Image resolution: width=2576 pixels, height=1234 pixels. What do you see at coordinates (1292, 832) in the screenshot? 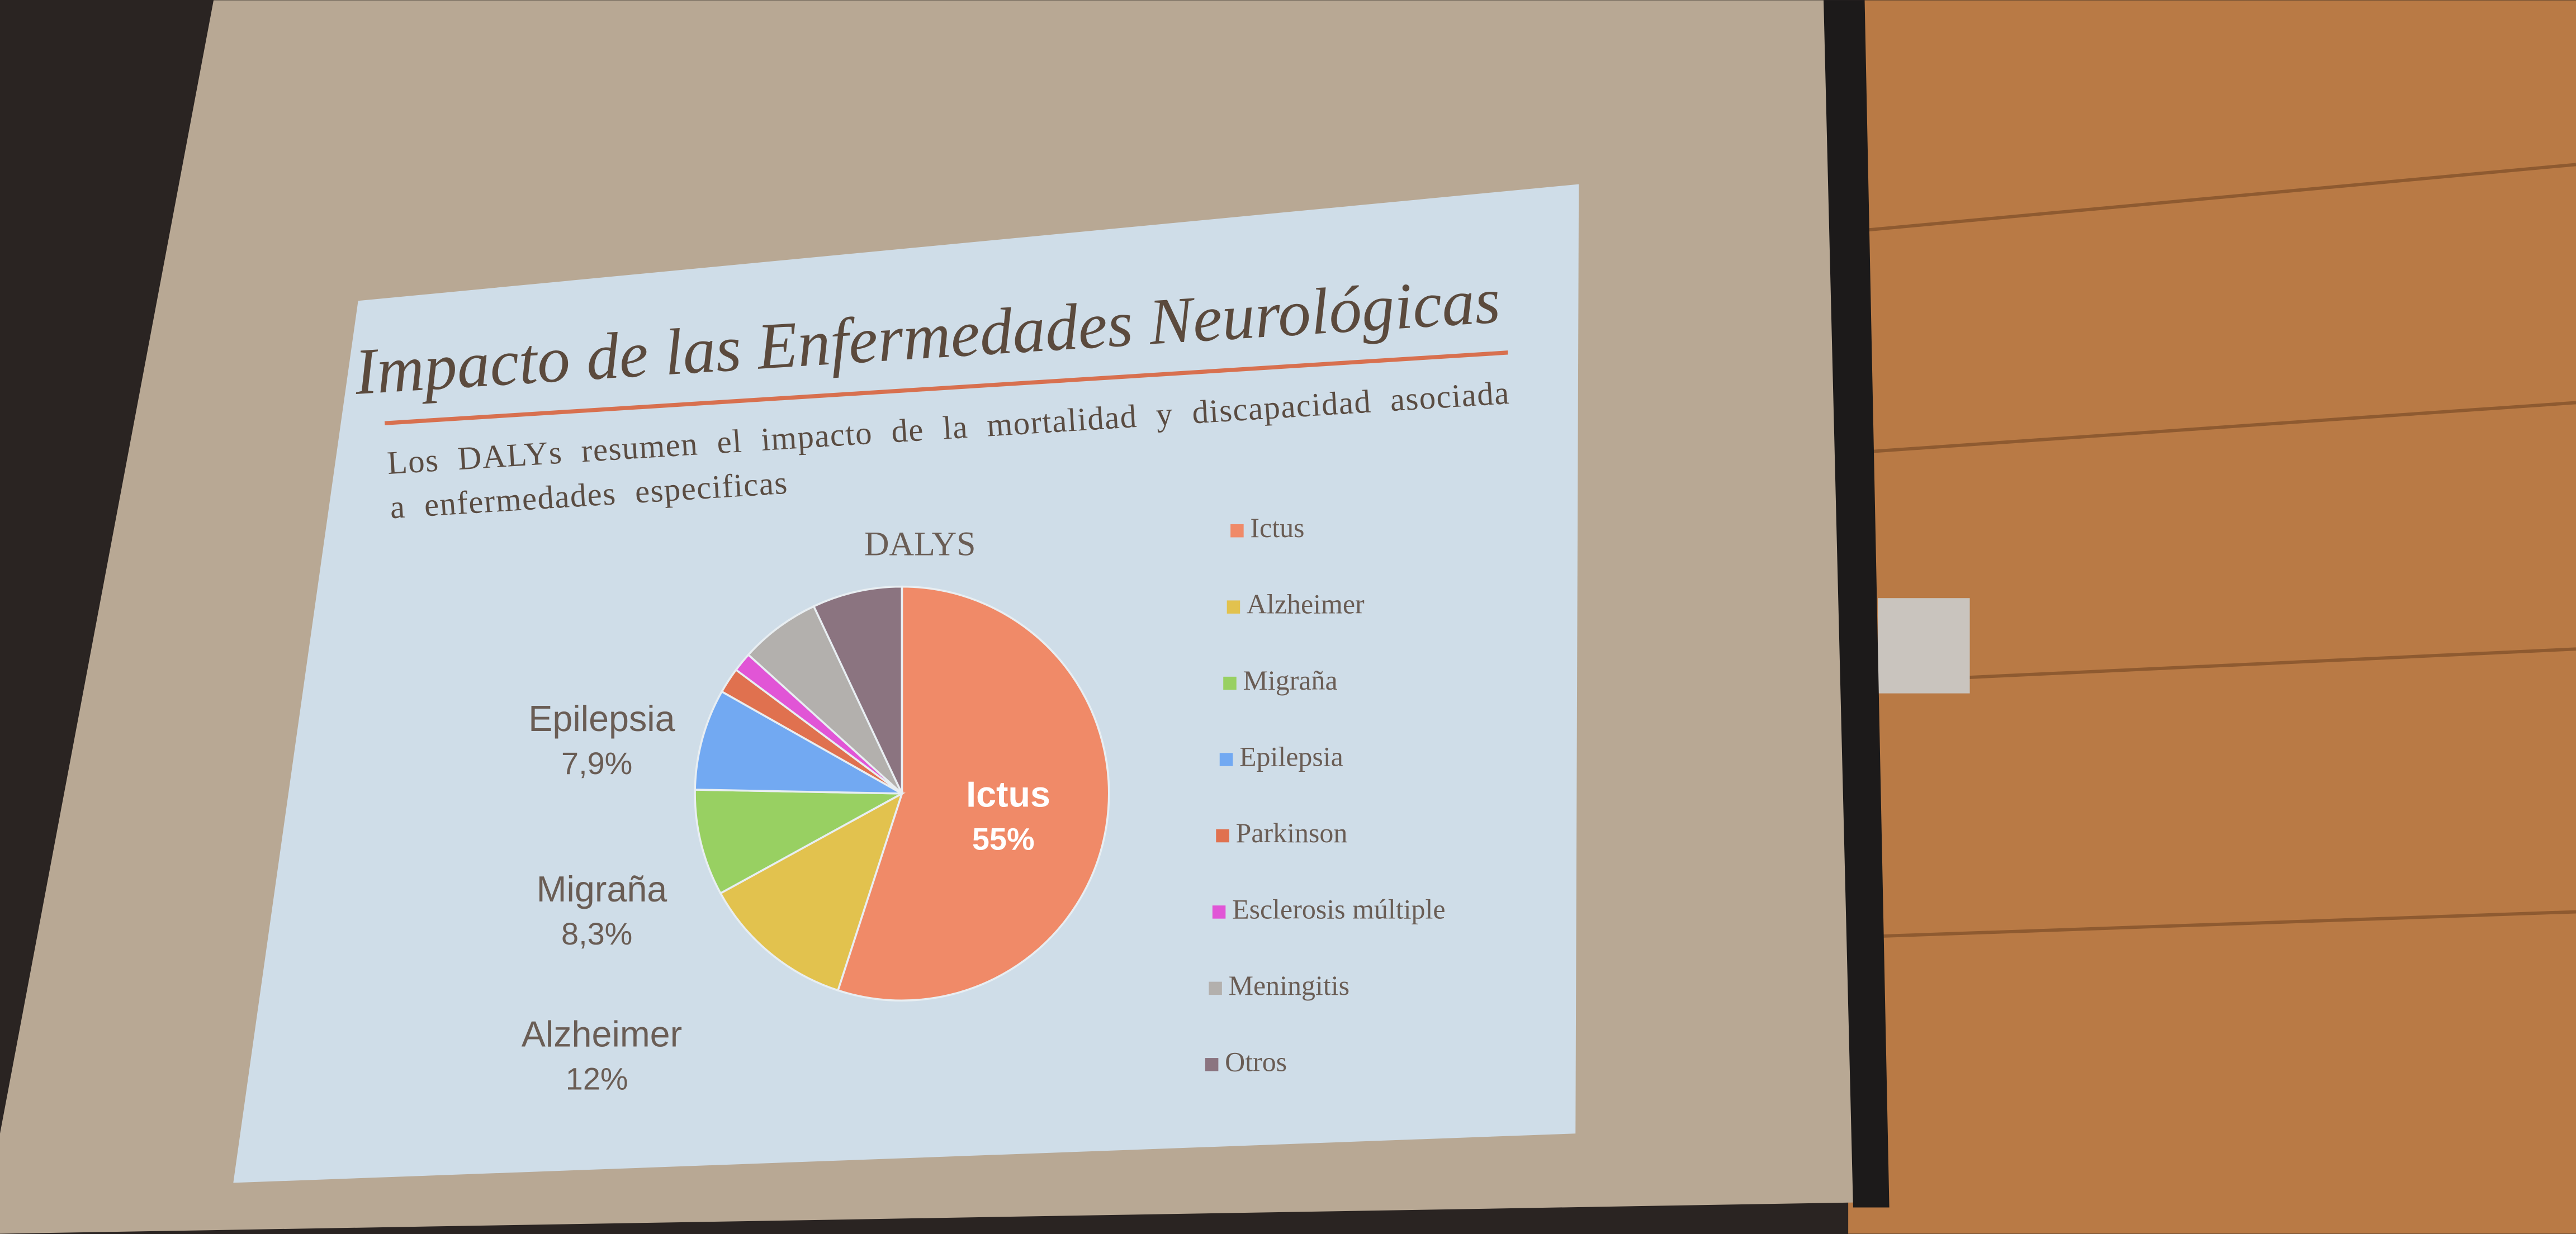
I see `legend-label: Parkinson` at bounding box center [1292, 832].